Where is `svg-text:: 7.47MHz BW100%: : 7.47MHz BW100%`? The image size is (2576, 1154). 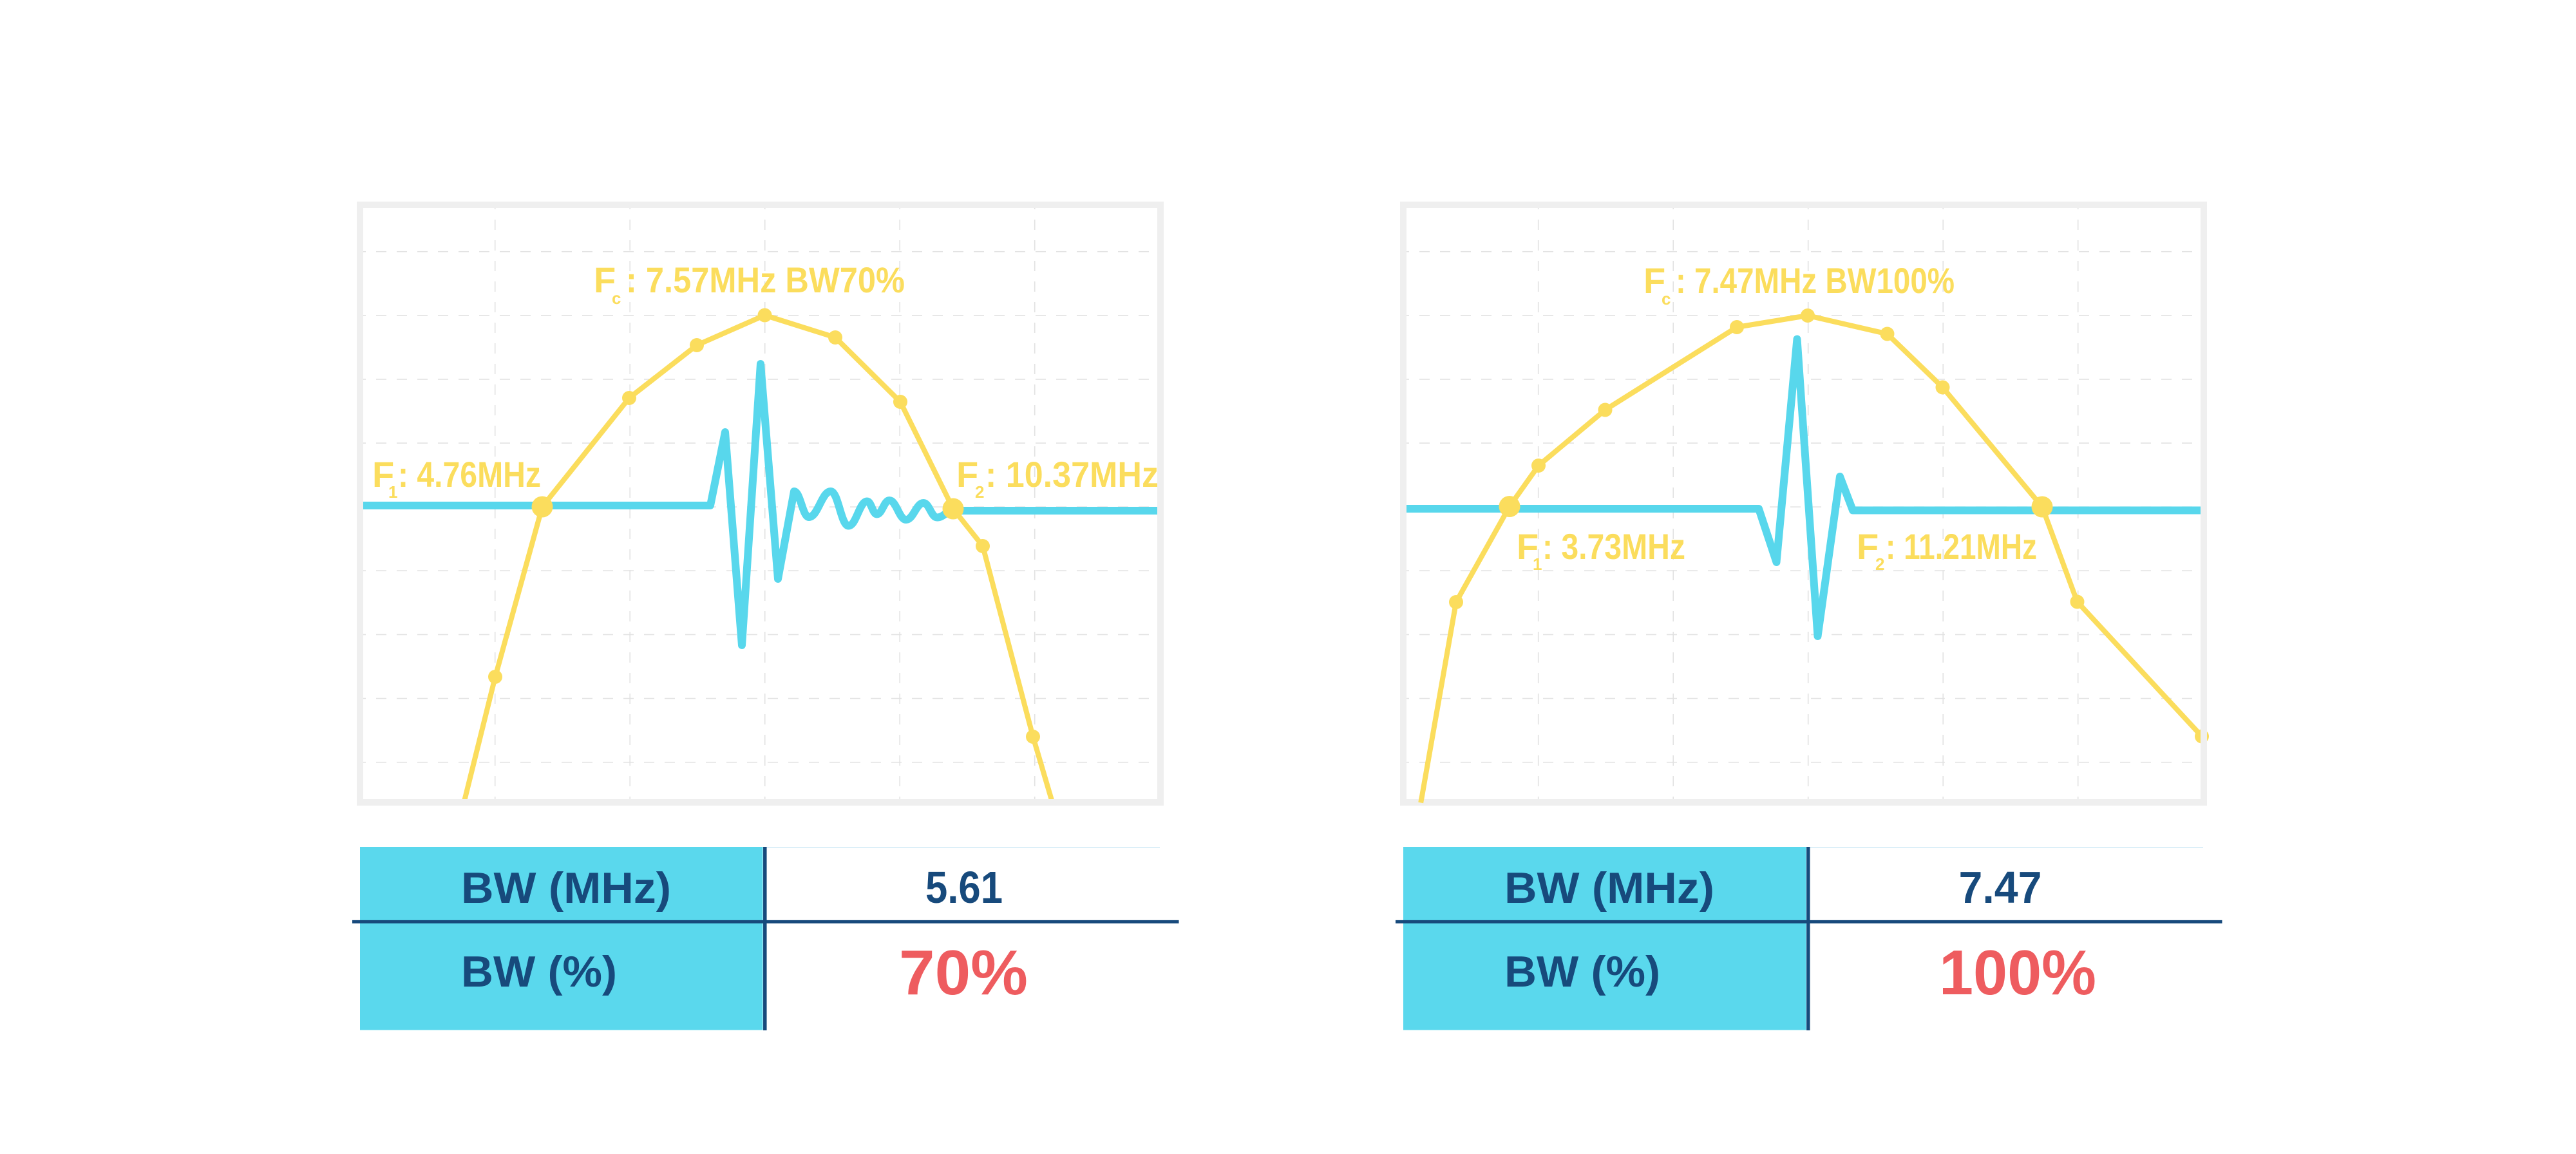 svg-text:: 7.47MHz BW100%: : 7.47MHz BW100% is located at coordinates (1816, 280).